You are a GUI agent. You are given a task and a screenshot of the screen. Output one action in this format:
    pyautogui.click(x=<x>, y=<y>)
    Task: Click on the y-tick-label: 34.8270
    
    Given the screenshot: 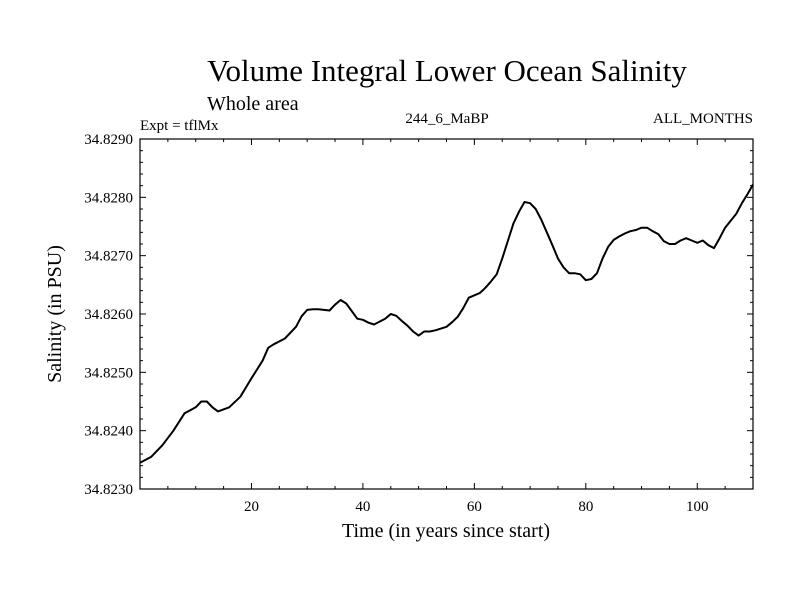 What is the action you would take?
    pyautogui.click(x=108, y=257)
    